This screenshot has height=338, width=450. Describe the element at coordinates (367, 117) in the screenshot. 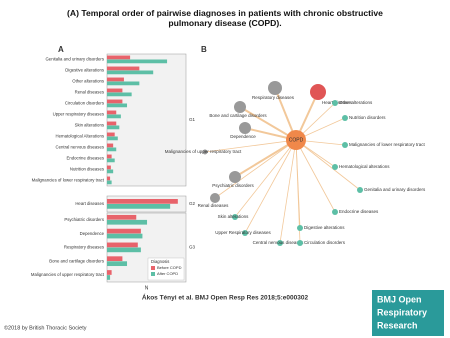

I see `node-label: Nutrition disorders` at that location.